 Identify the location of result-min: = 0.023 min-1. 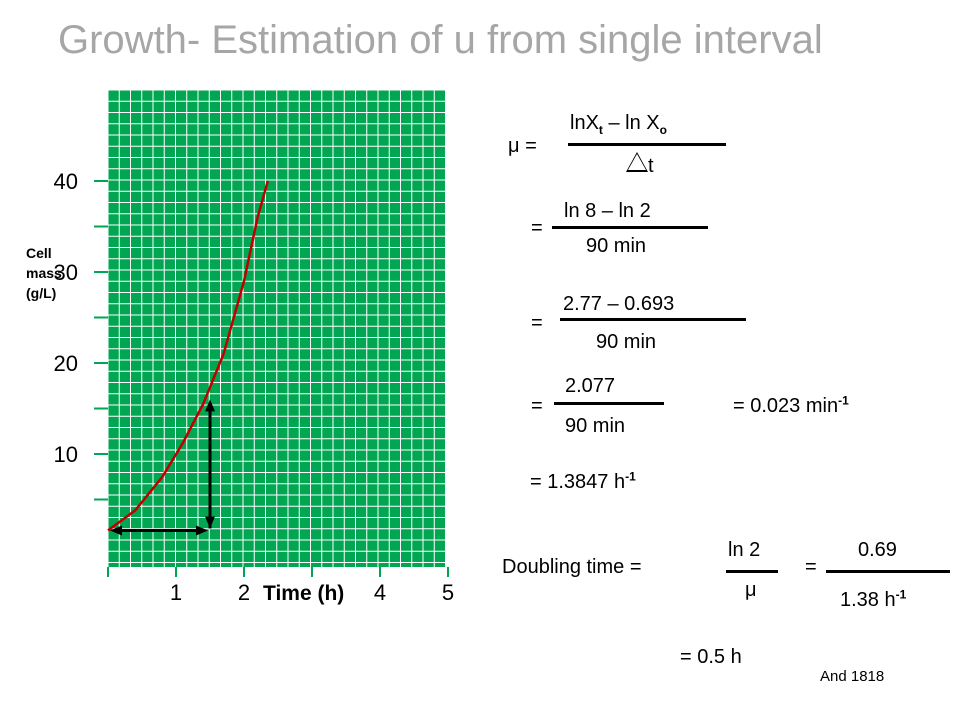
(791, 405).